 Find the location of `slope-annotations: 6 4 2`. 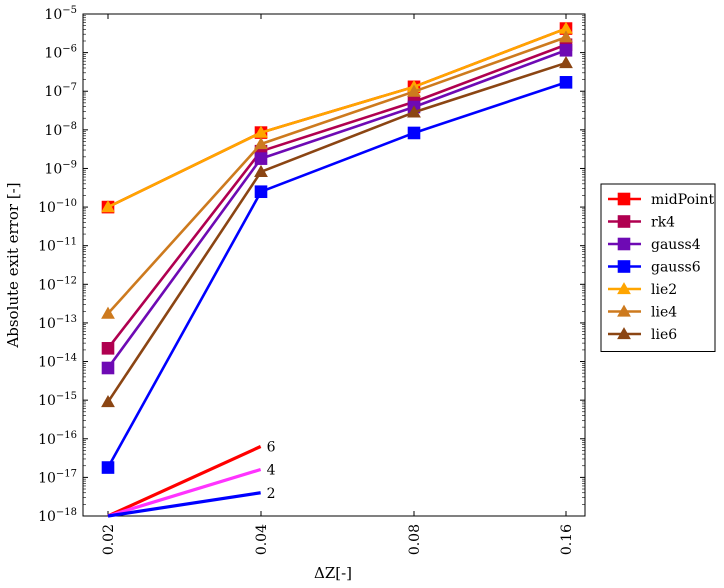

slope-annotations: 6 4 2 is located at coordinates (191, 479).